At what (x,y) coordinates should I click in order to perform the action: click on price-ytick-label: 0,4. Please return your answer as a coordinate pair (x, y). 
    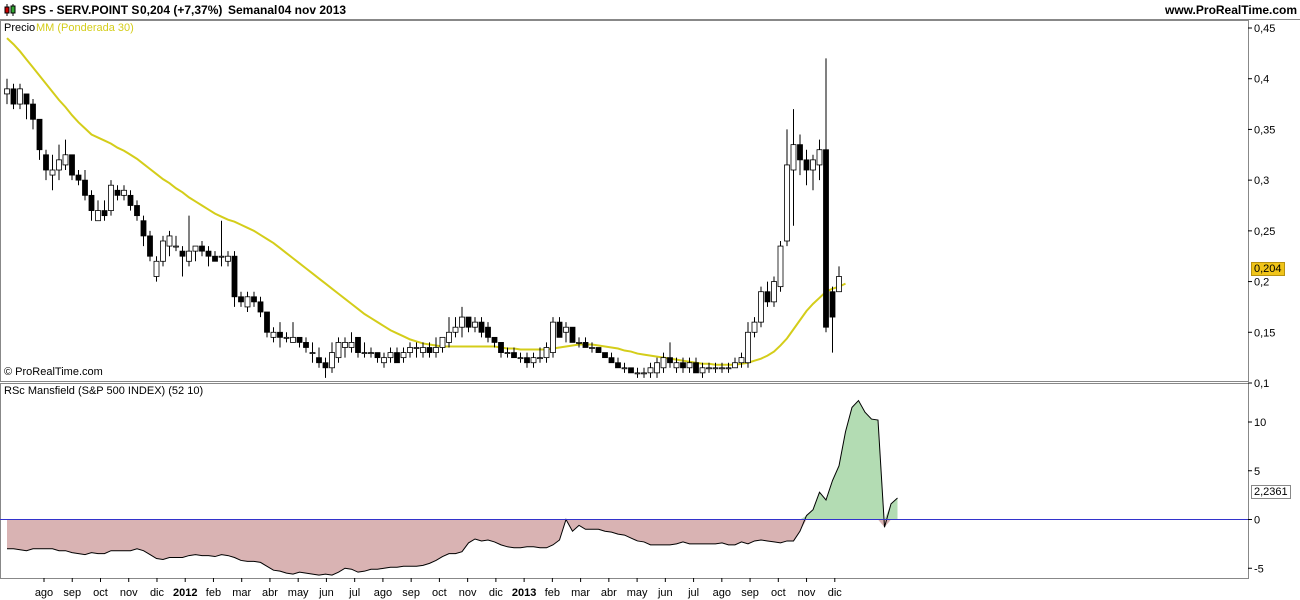
    Looking at the image, I should click on (1261, 80).